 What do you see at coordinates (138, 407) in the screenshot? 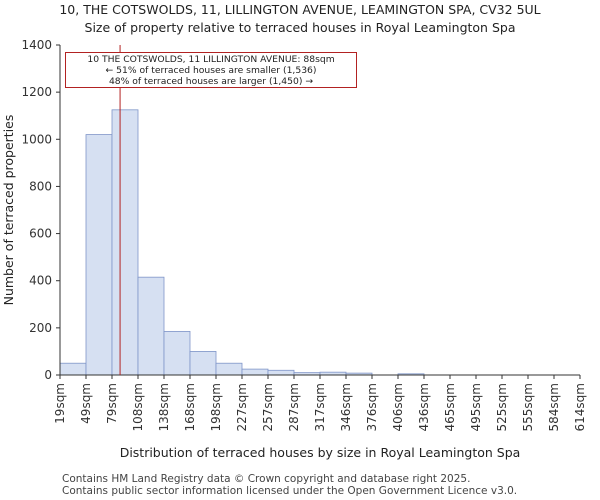
I see `x-tick-label: 108sqm` at bounding box center [138, 407].